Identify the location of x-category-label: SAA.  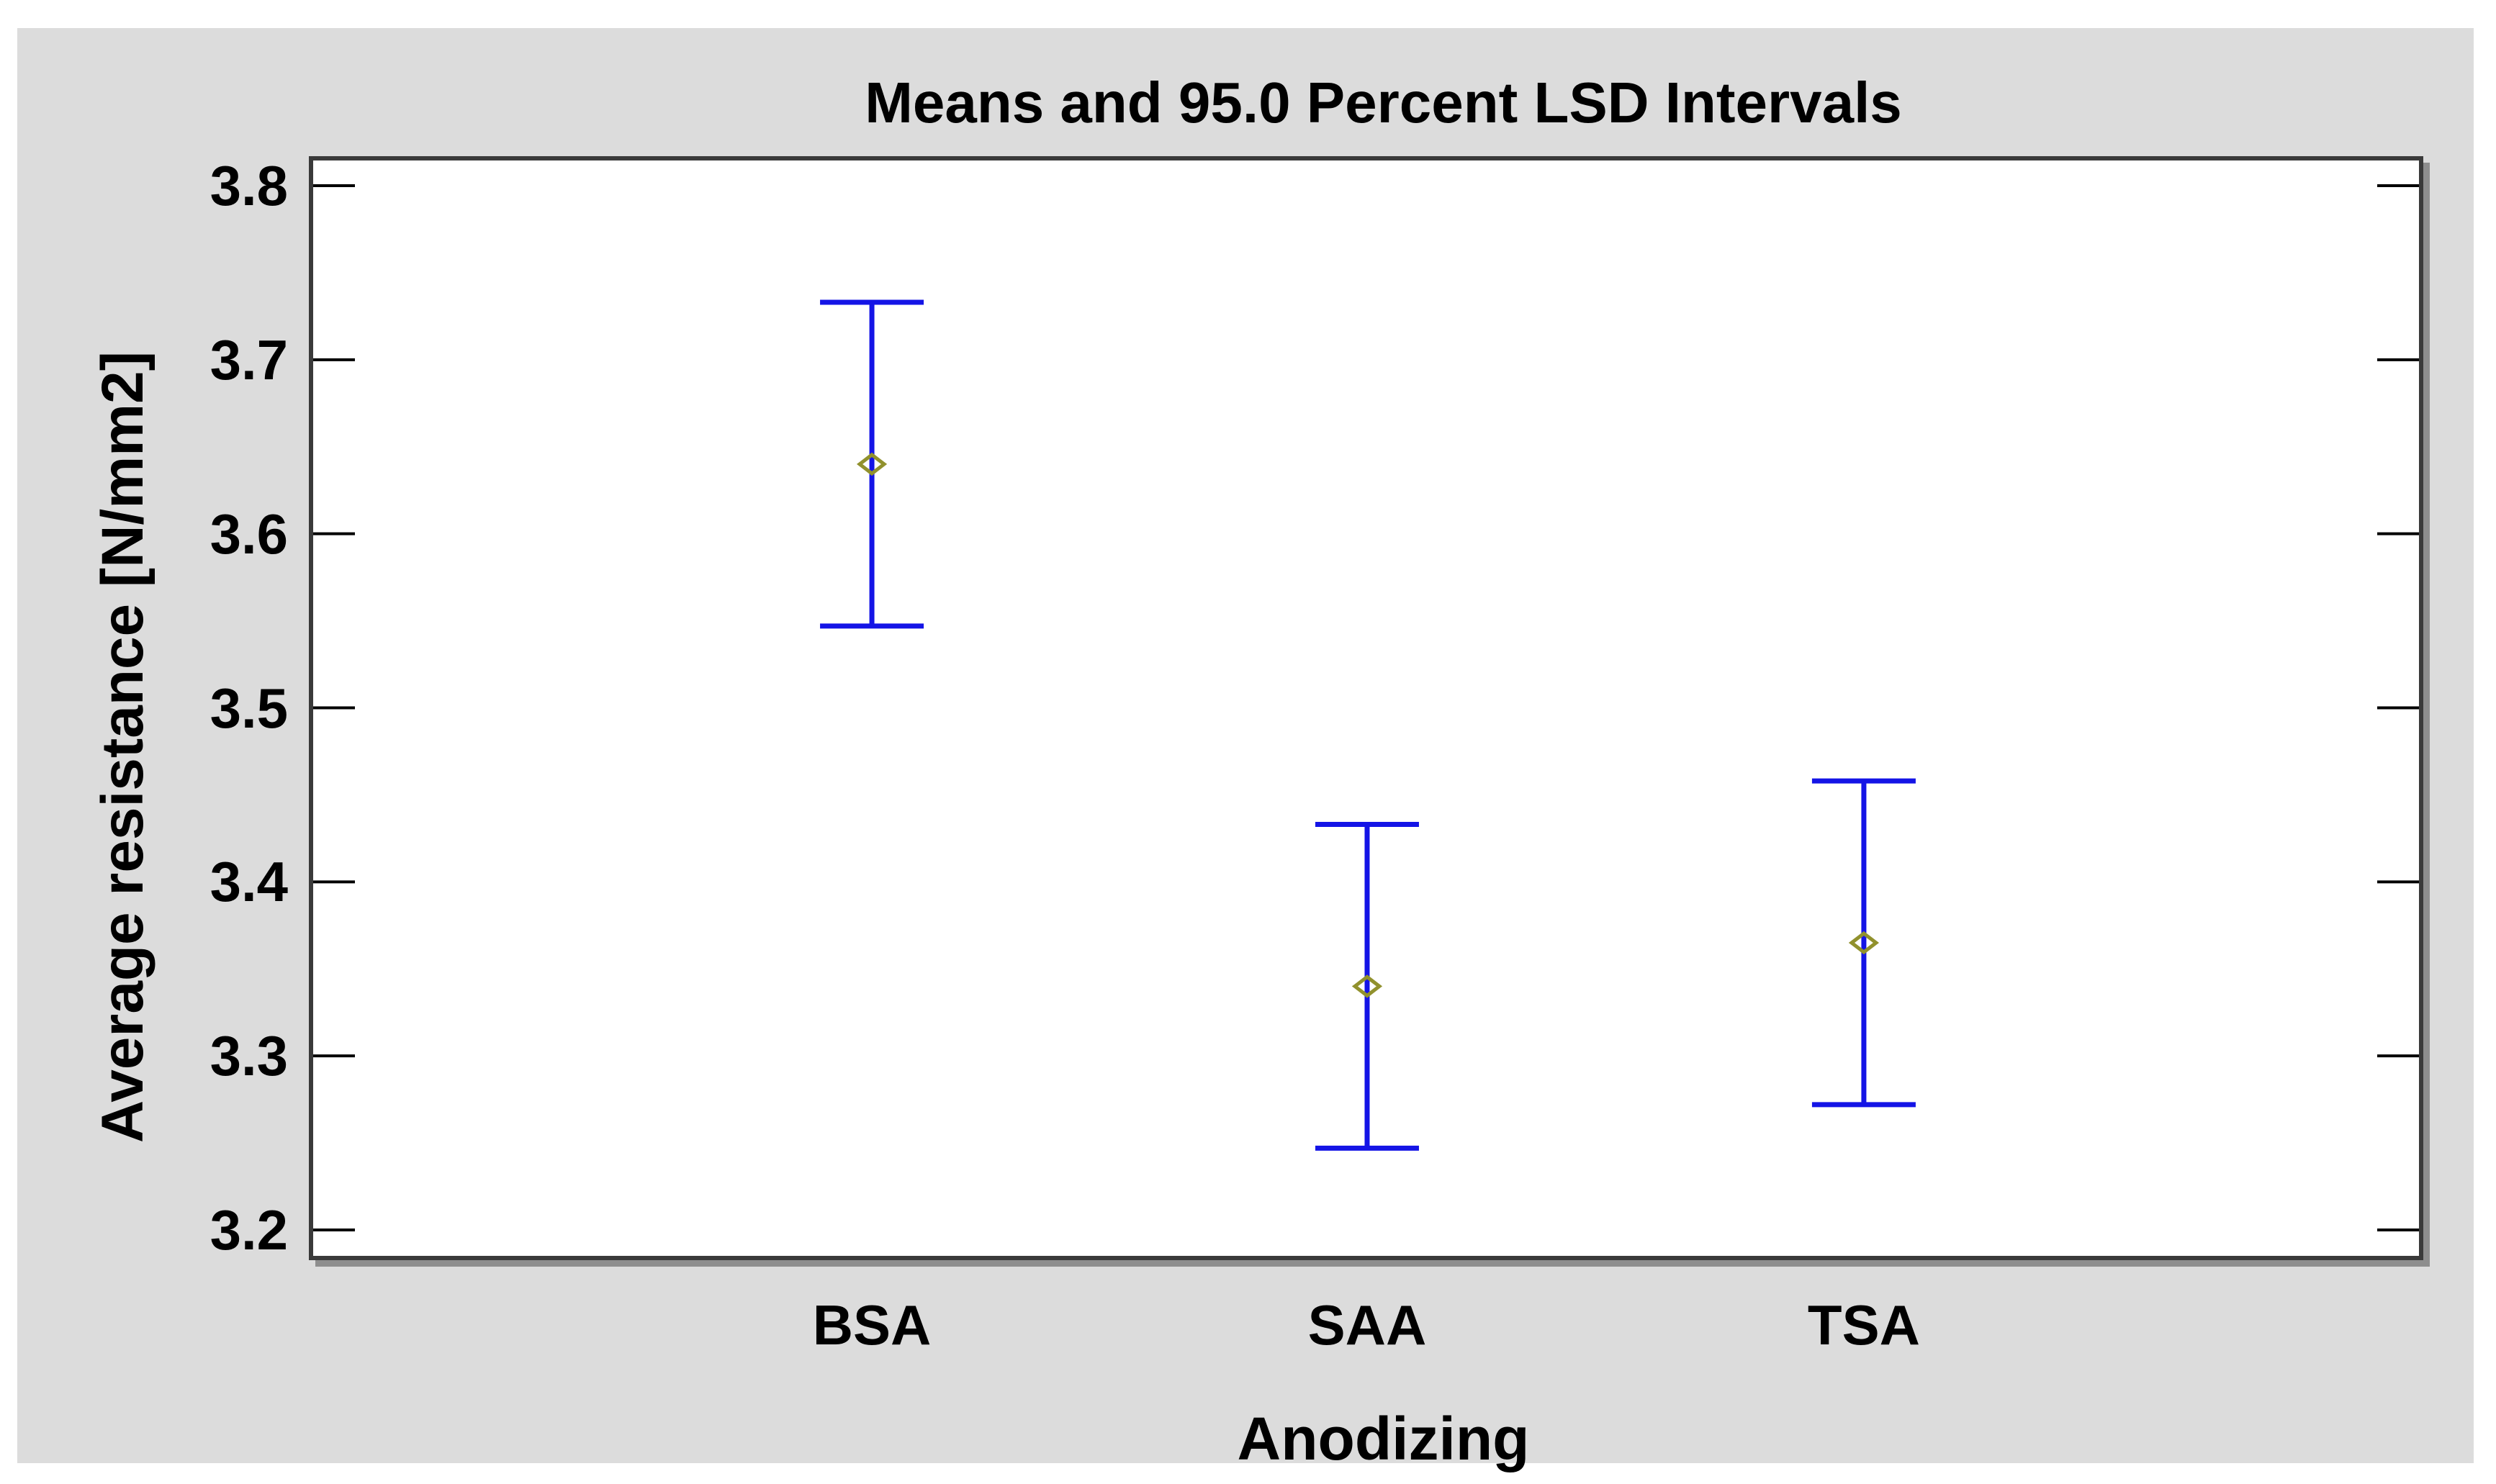
(1367, 1325).